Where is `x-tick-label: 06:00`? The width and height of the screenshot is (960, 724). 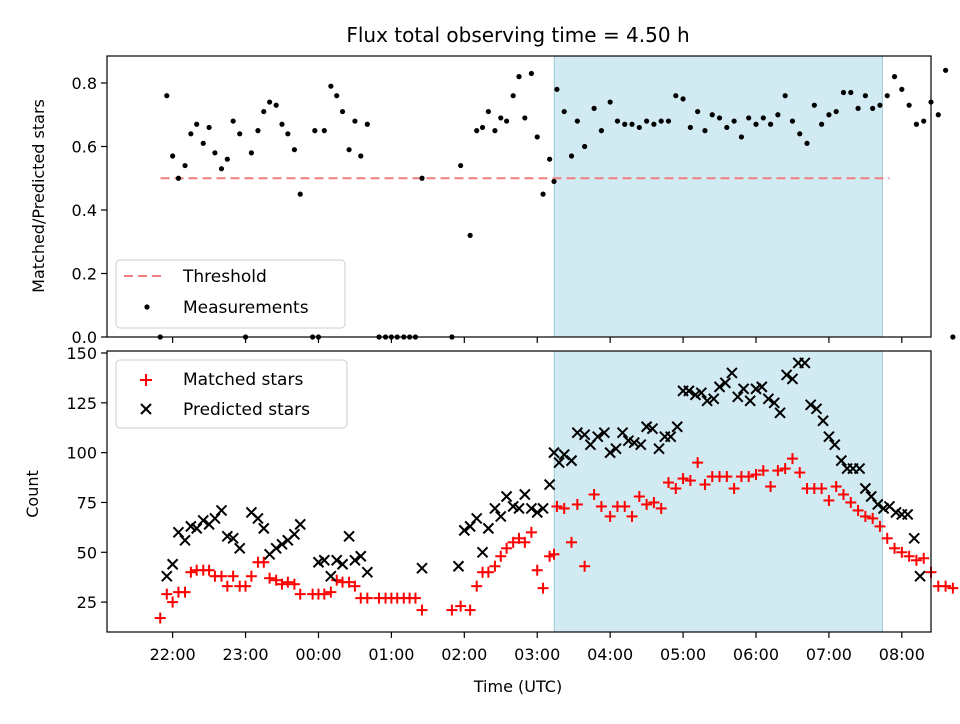
x-tick-label: 06:00 is located at coordinates (756, 654).